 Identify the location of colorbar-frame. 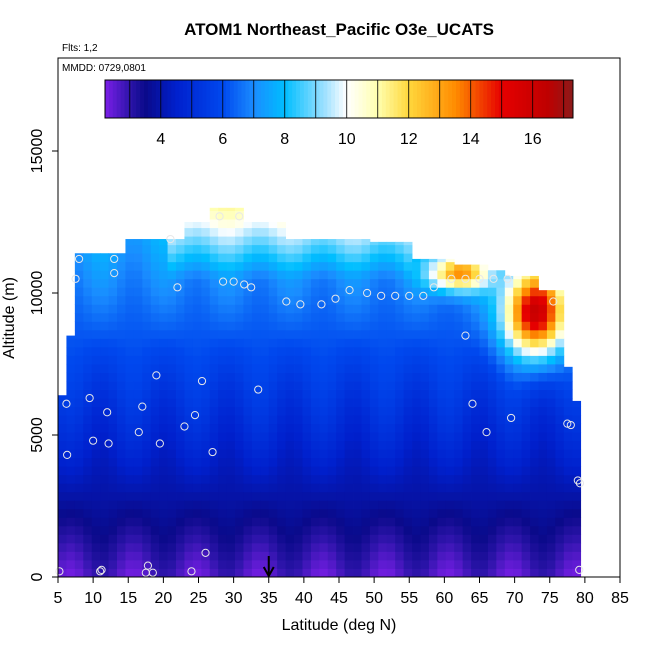
(339, 99).